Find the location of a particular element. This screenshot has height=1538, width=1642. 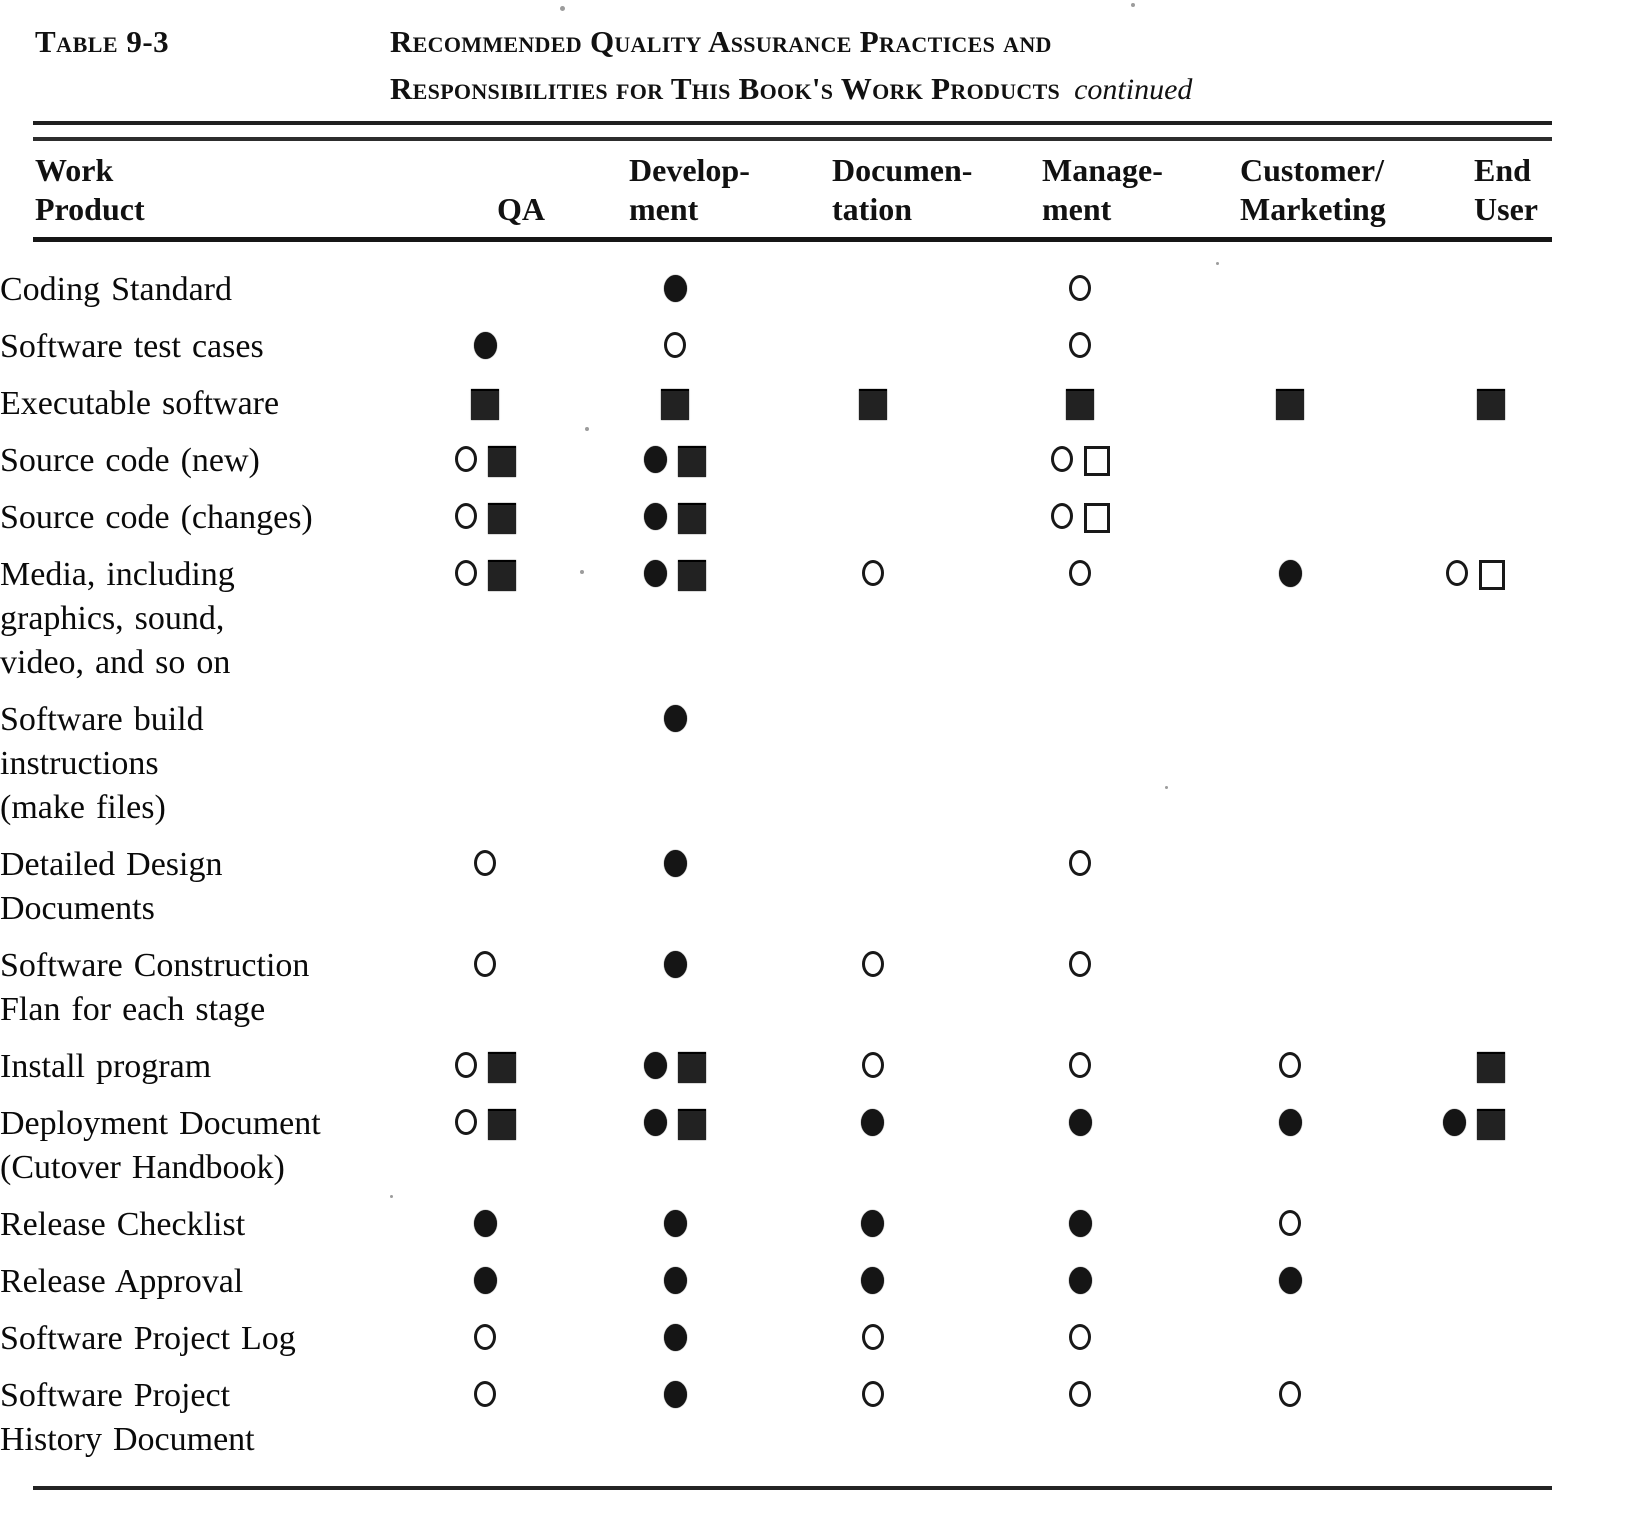

table-row: Software Project History Document is located at coordinates (821, 1418).